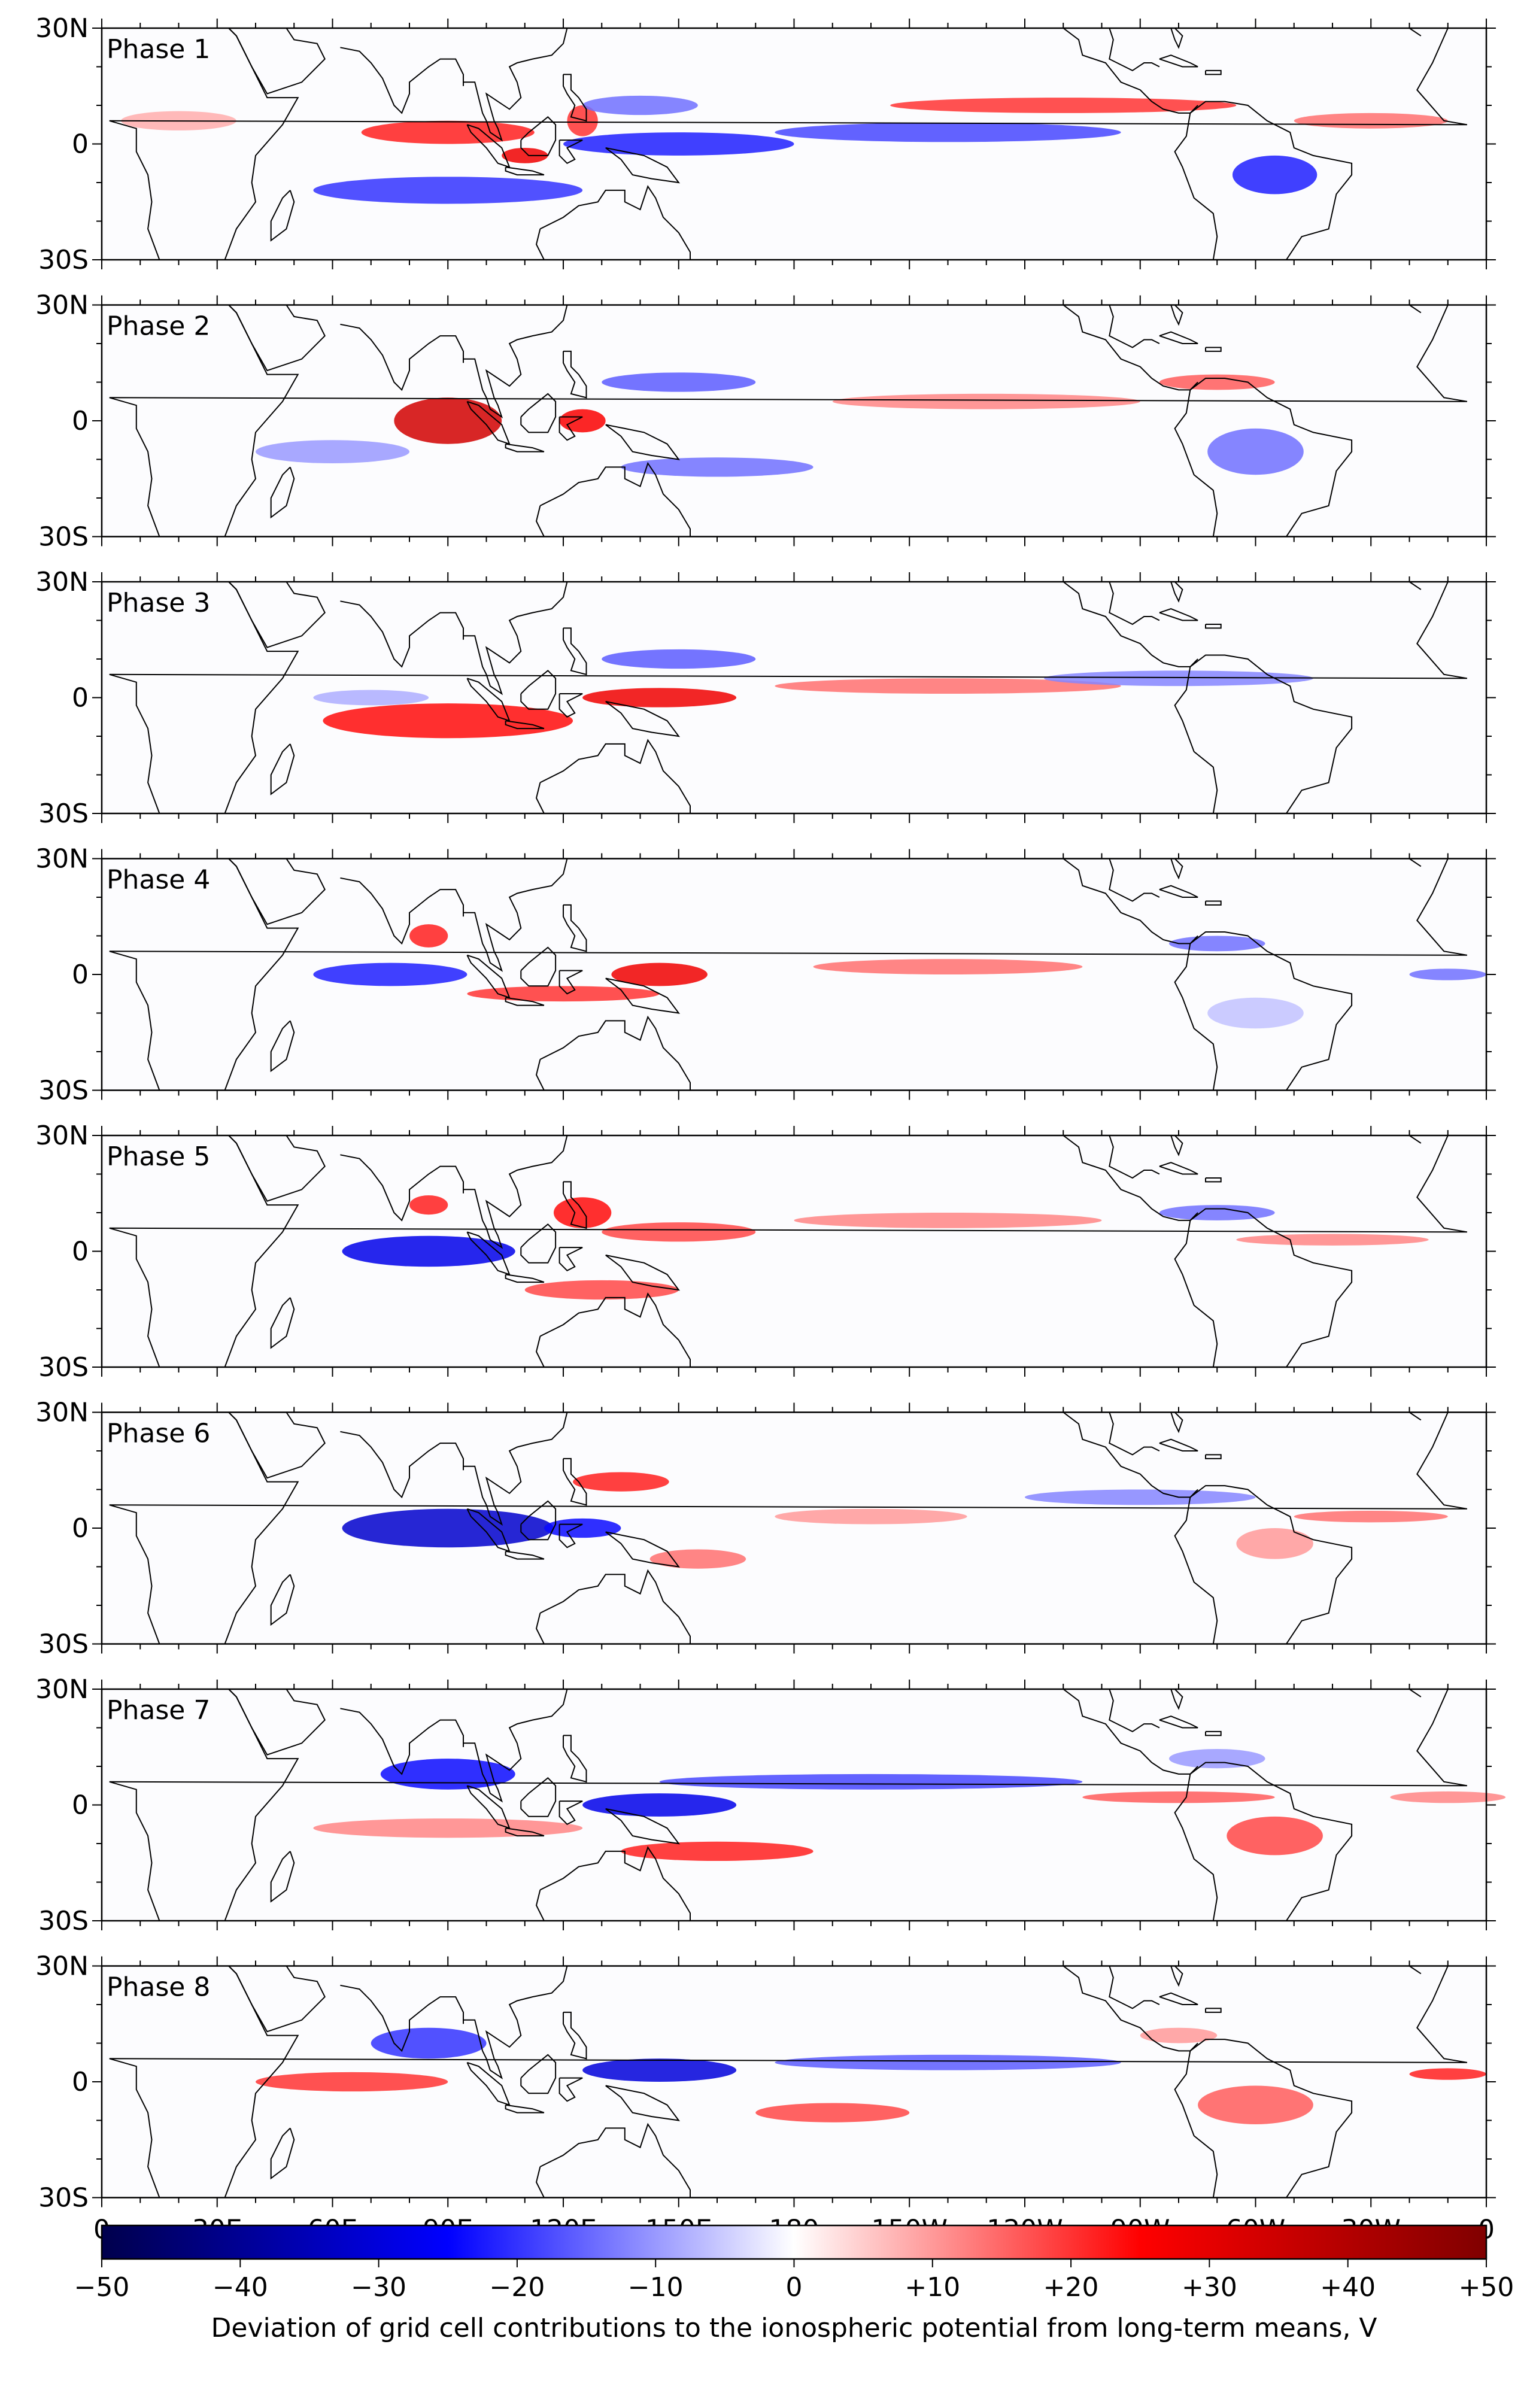  Describe the element at coordinates (540, 1075) in the screenshot. I see `coastline-australiaW` at that location.